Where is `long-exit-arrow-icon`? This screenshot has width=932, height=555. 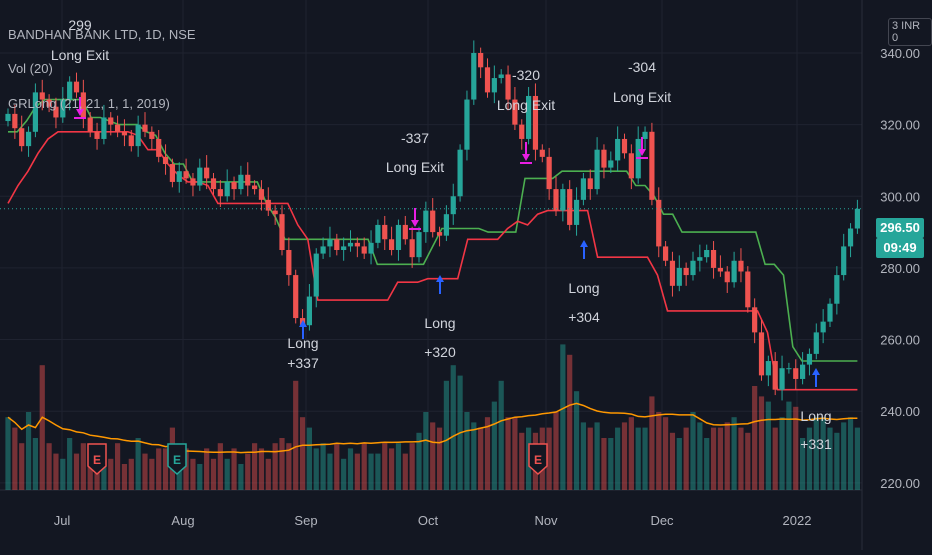 long-exit-arrow-icon is located at coordinates (80, 106).